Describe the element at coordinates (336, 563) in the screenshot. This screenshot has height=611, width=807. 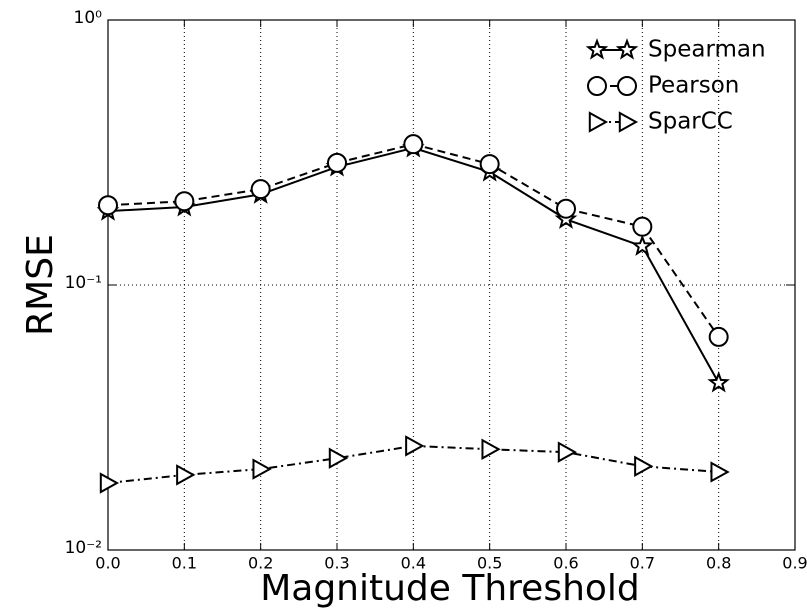
I see `x-tick-label: 0.3` at that location.